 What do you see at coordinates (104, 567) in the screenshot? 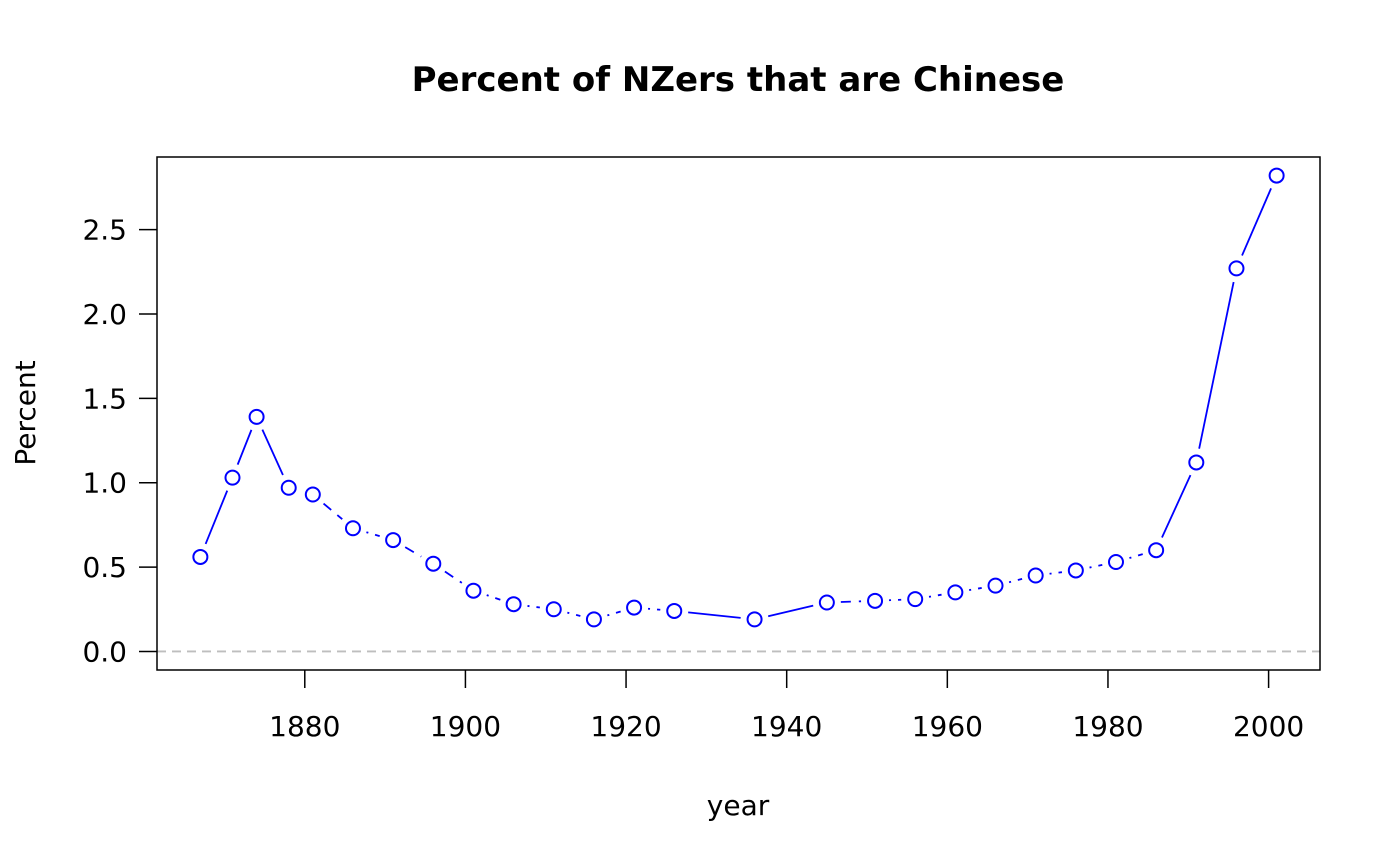
I see `y-tick-label: 0.5` at bounding box center [104, 567].